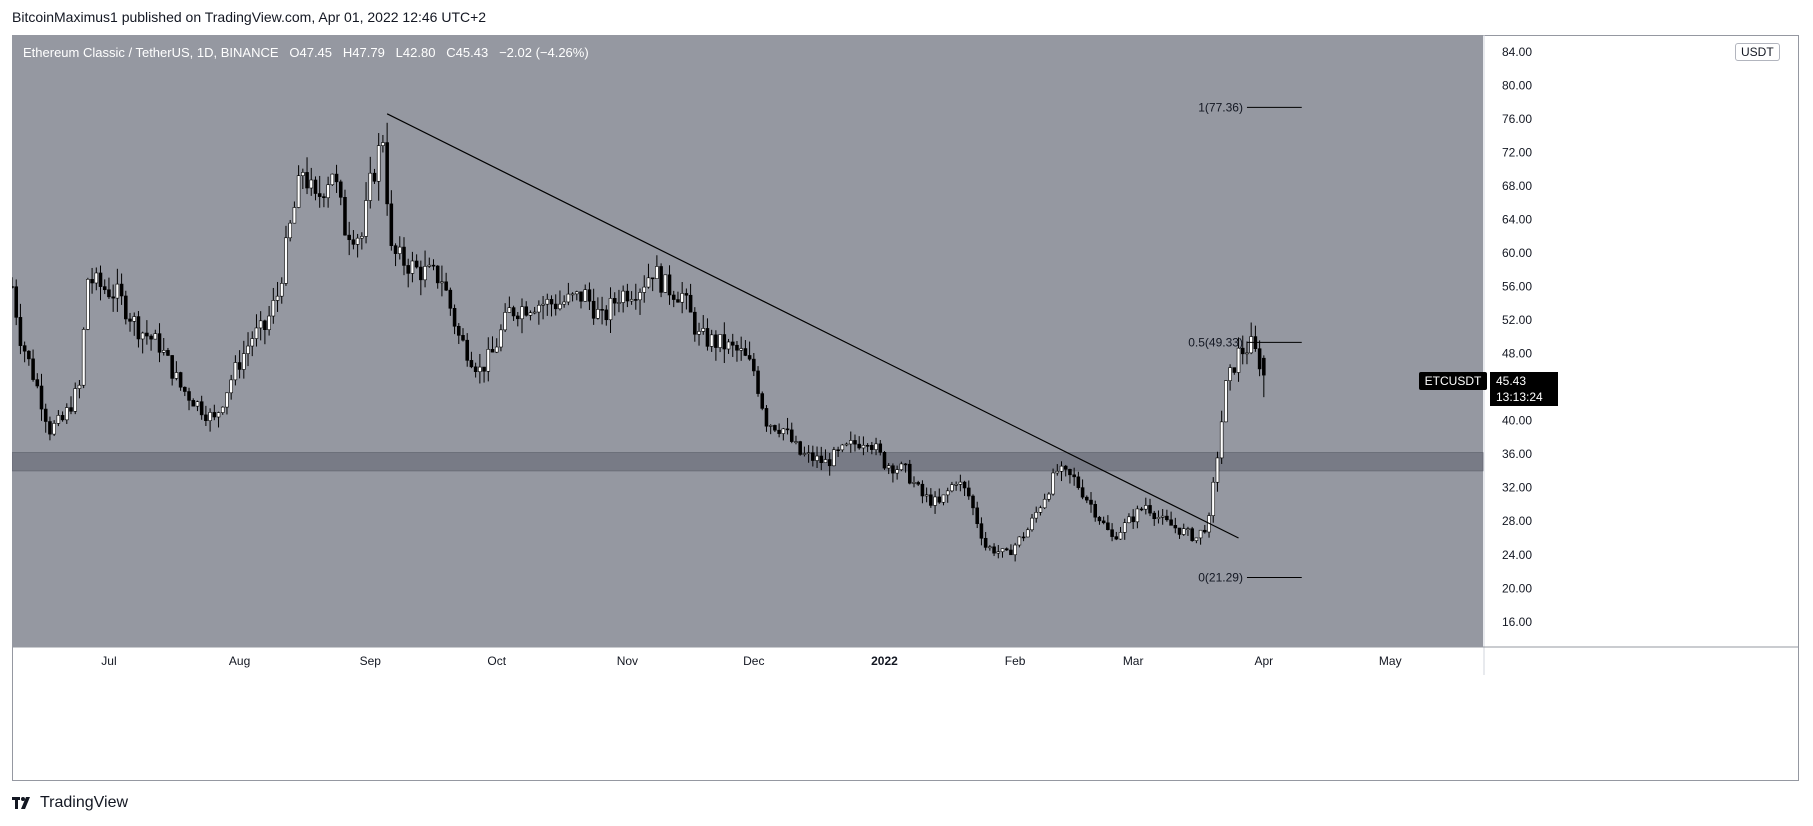 Image resolution: width=1813 pixels, height=826 pixels. What do you see at coordinates (1517, 588) in the screenshot?
I see `y-tick-label: 20.00` at bounding box center [1517, 588].